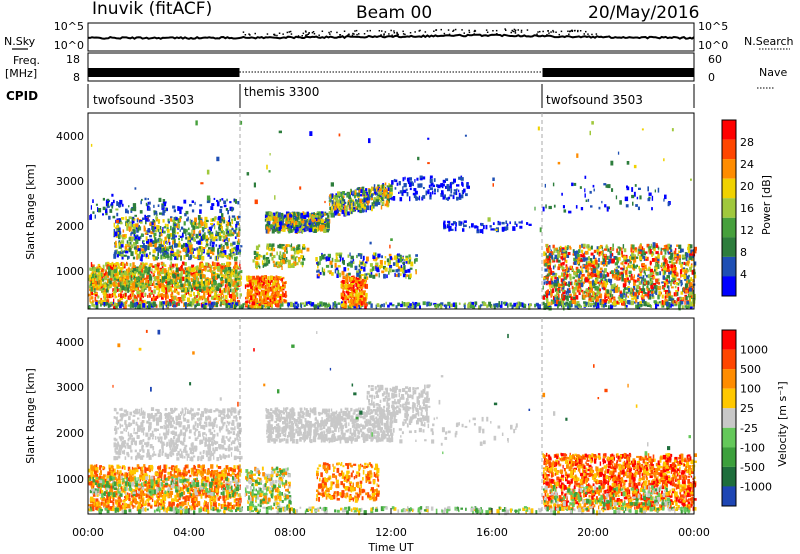  What do you see at coordinates (69, 45) in the screenshot?
I see `noise-left-tick-bottom: 10^0` at bounding box center [69, 45].